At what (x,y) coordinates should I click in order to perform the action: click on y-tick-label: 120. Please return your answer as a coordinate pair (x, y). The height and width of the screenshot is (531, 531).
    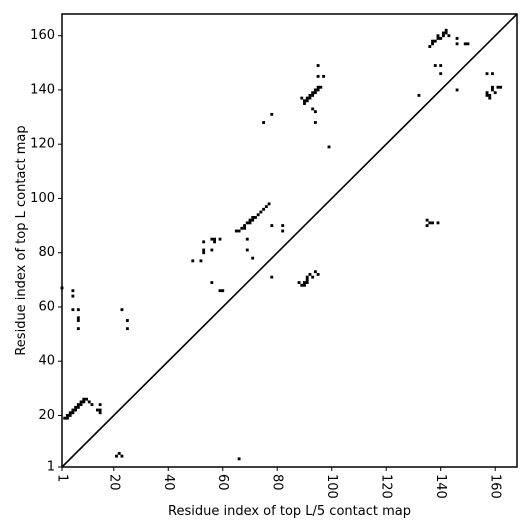
    Looking at the image, I should click on (42, 144).